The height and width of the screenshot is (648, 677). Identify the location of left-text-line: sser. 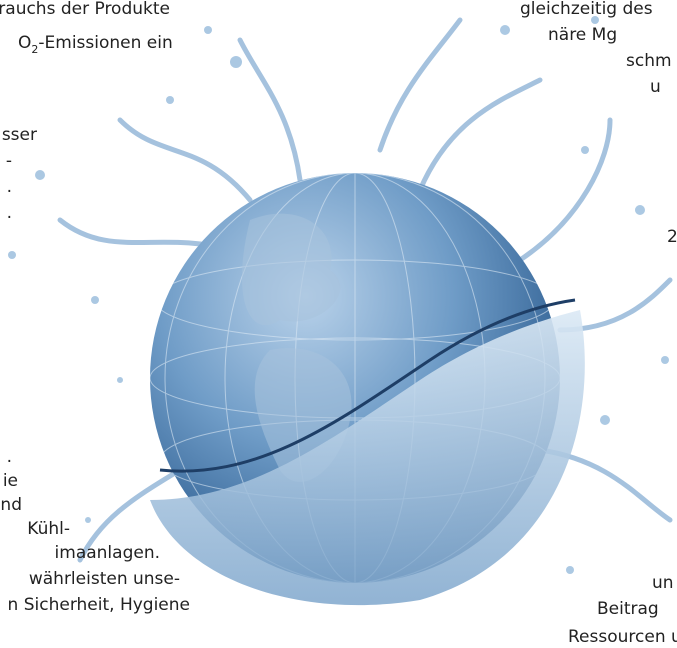
(19, 135).